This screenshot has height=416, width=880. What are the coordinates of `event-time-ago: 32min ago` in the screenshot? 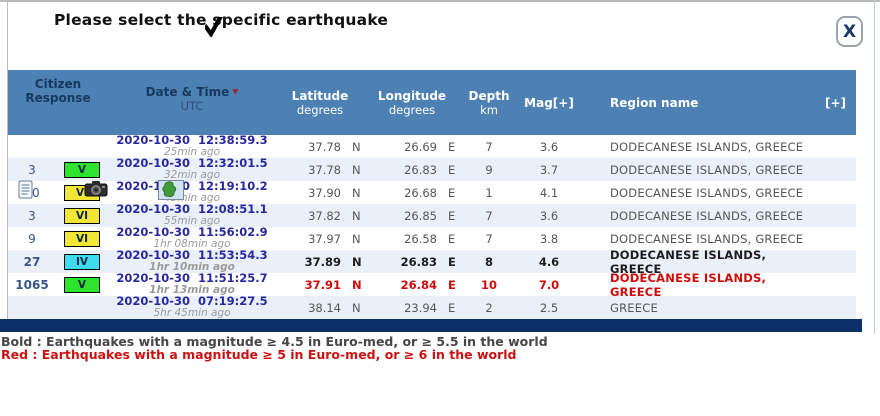 It's located at (192, 175).